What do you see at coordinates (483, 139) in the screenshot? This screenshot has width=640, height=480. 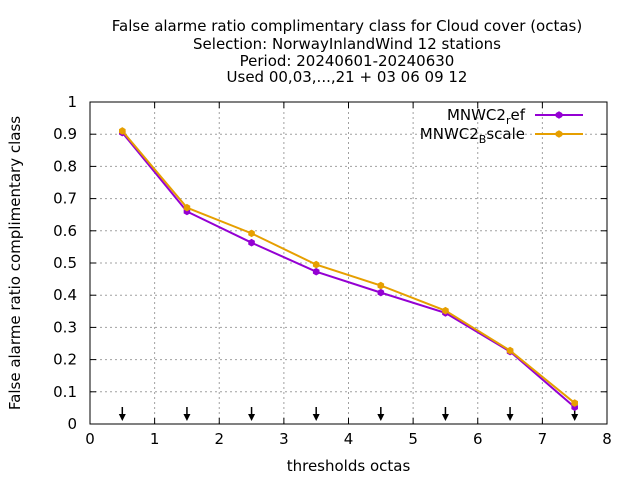 I see `legend-label-subscript: B` at bounding box center [483, 139].